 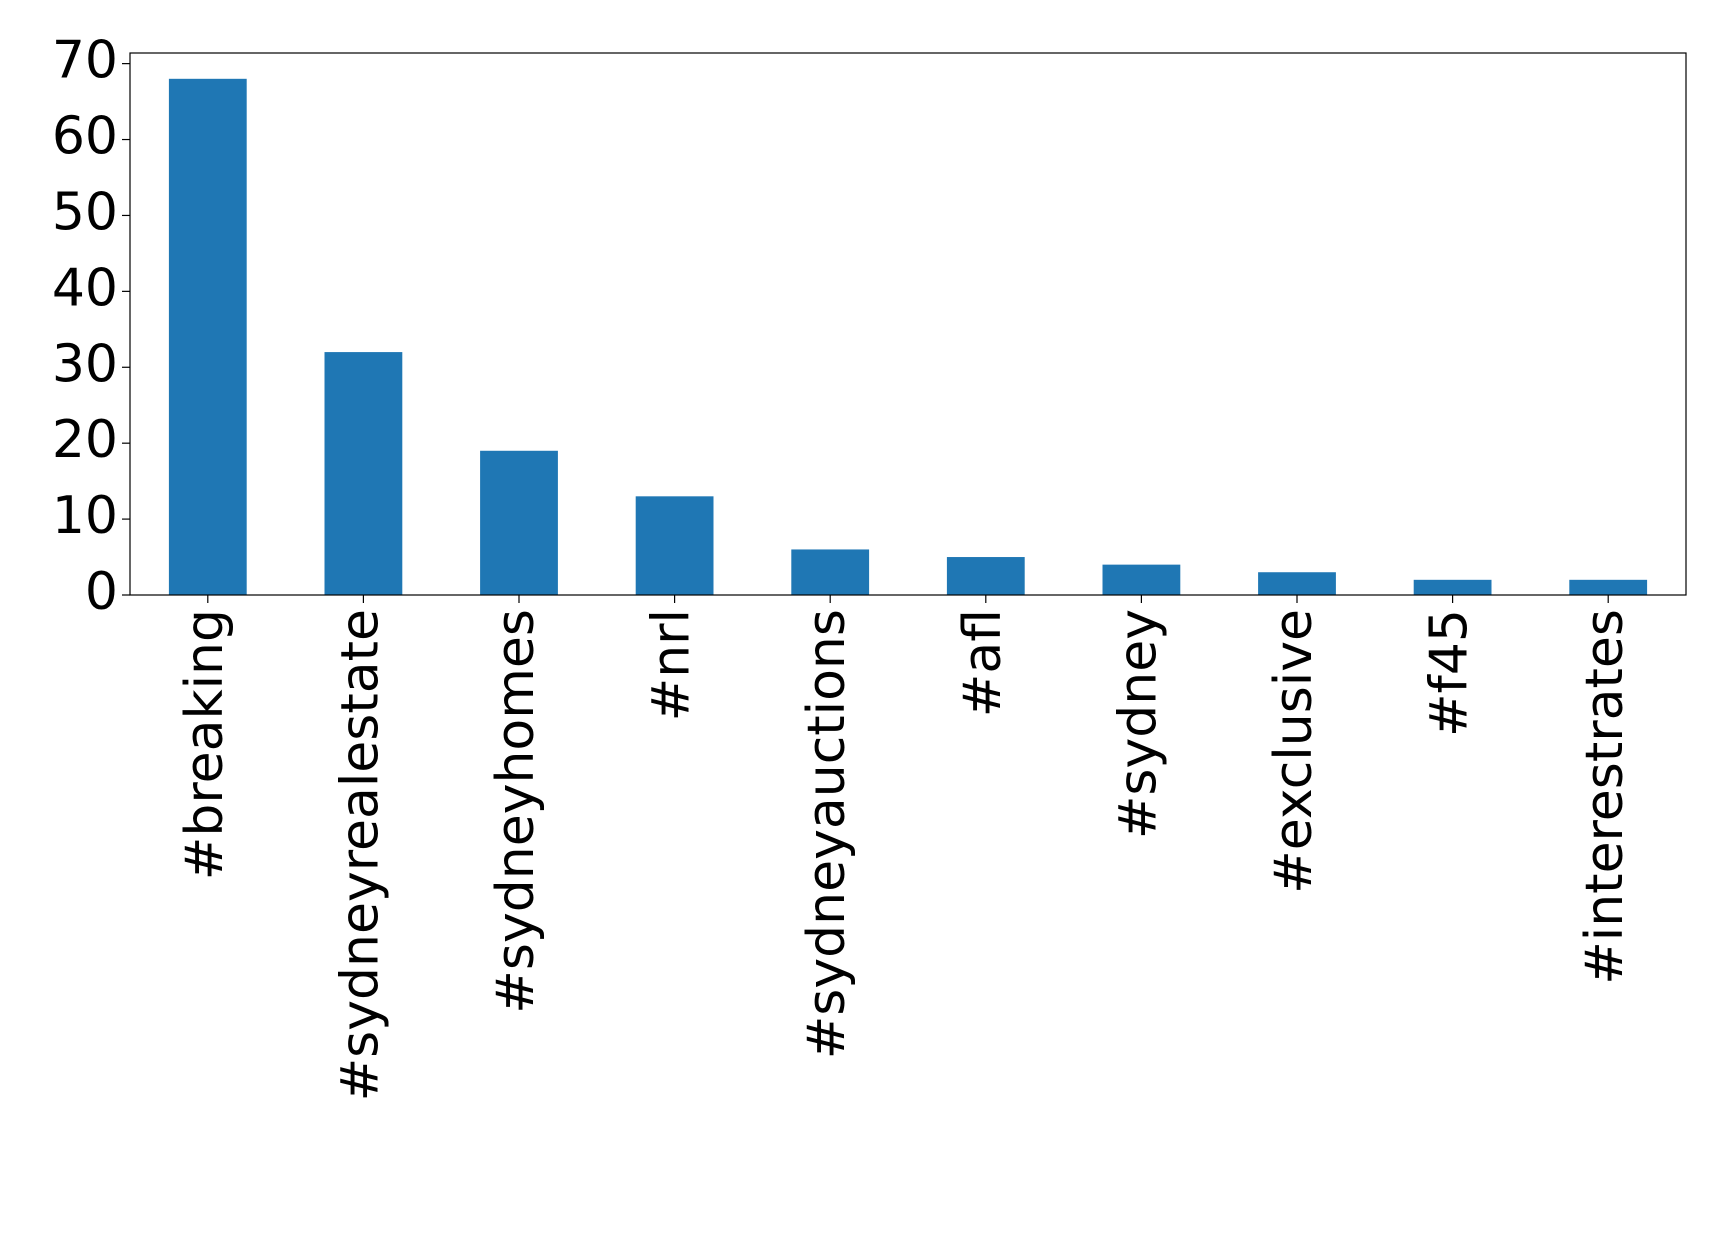 What do you see at coordinates (672, 665) in the screenshot?
I see `x-tick-label: #nrl` at bounding box center [672, 665].